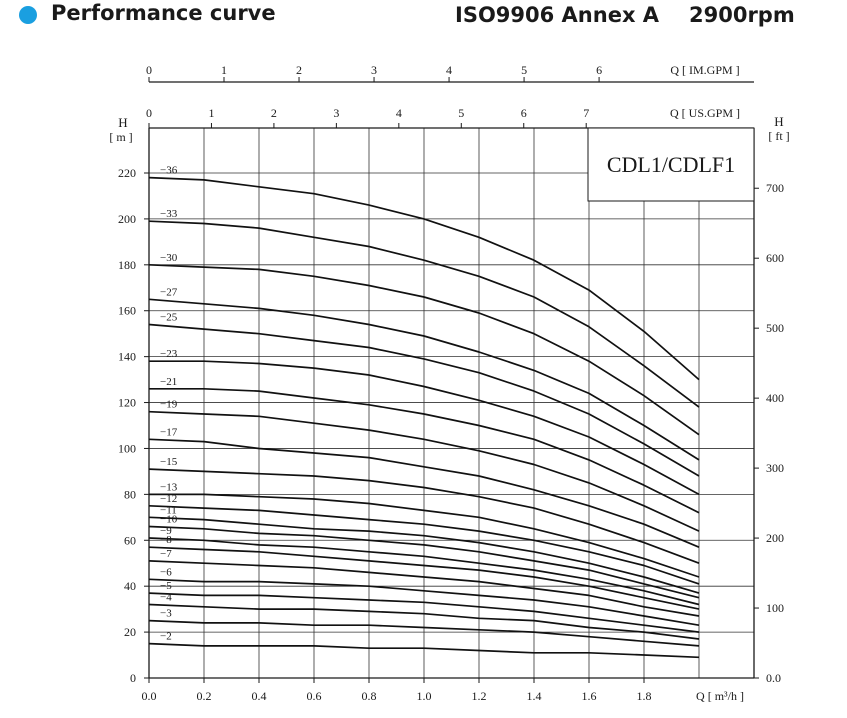 The width and height of the screenshot is (847, 718). What do you see at coordinates (259, 696) in the screenshot?
I see `x-tick-label: 0.4` at bounding box center [259, 696].